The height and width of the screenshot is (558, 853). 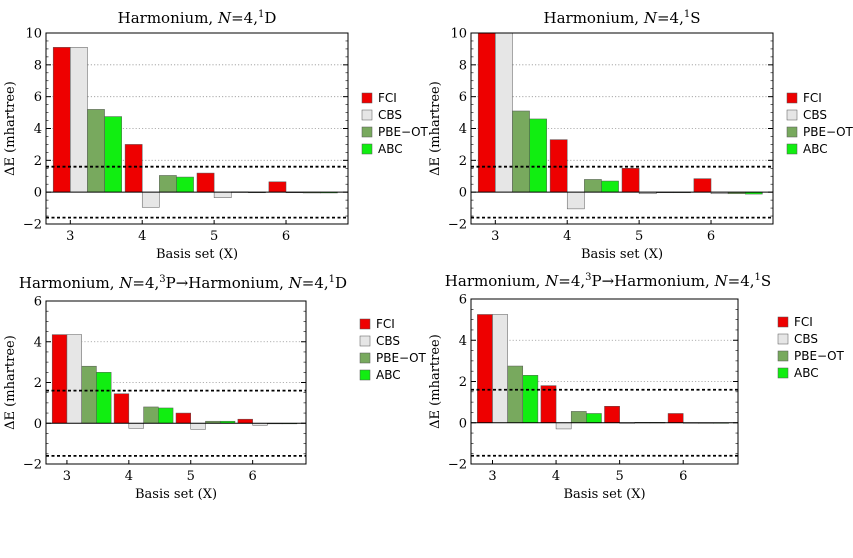 I want to click on y-tick-label: 8, so click(x=463, y=65).